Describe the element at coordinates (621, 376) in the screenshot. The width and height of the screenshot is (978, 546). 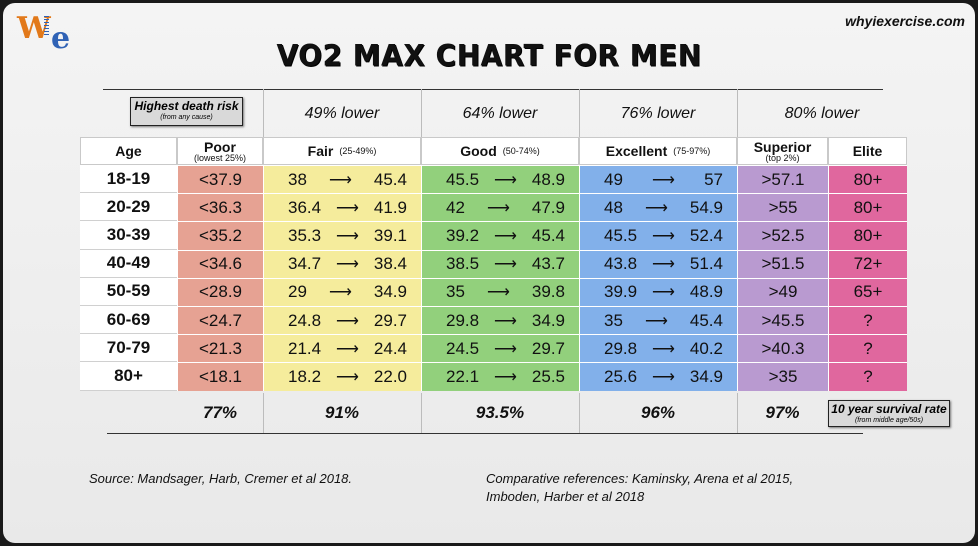
I see `excellent-range-low: 25.6` at that location.